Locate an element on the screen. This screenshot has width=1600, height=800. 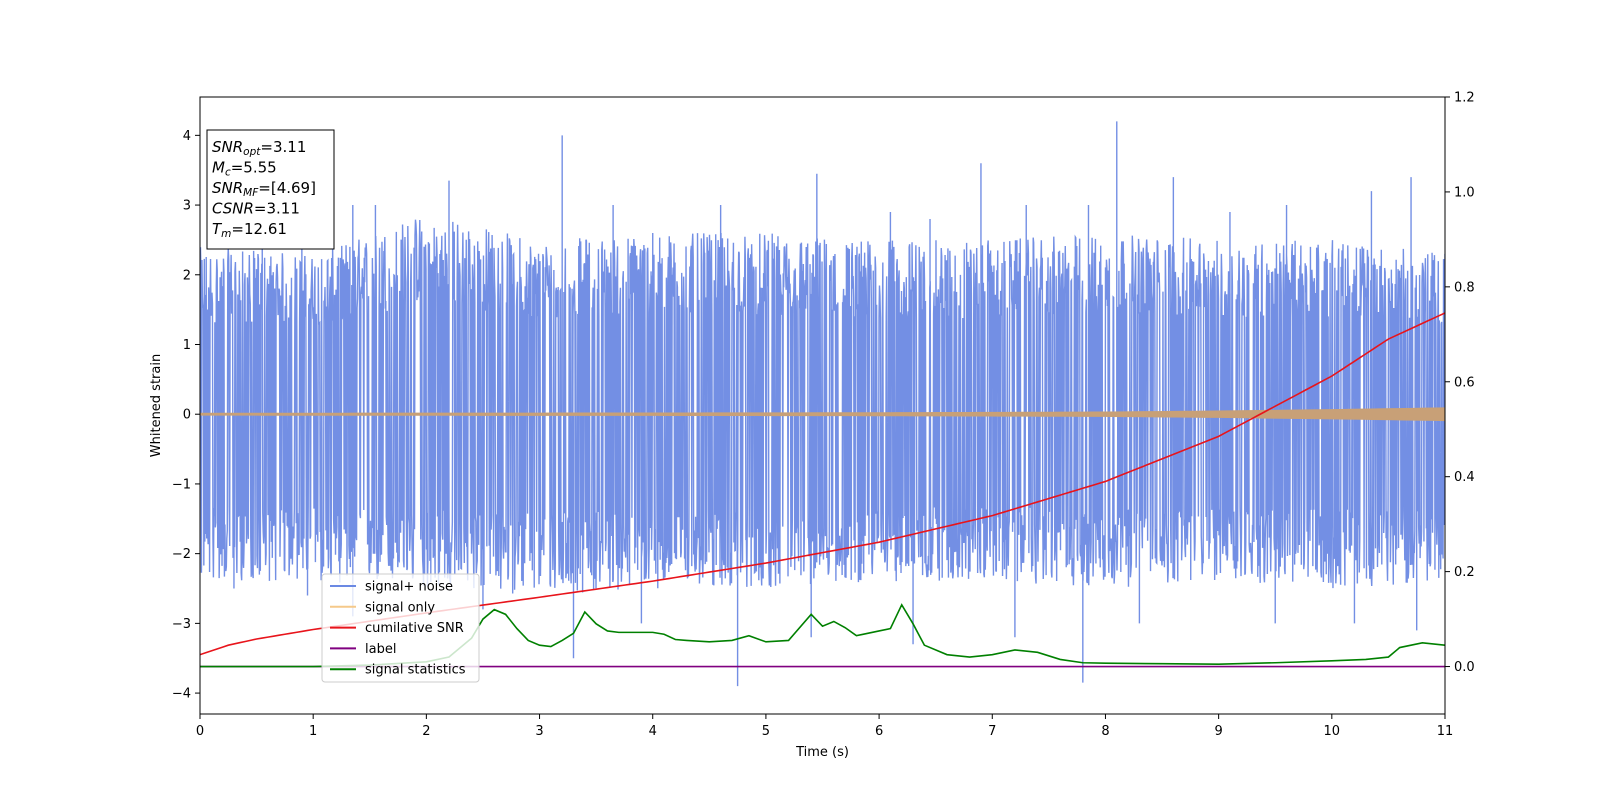
legend-label: signal statistics is located at coordinates (415, 670).